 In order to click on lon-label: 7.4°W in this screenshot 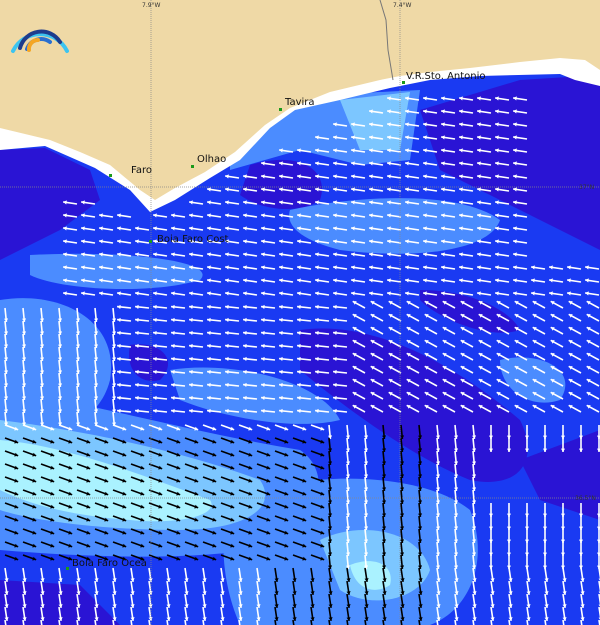, I will do `click(402, 5)`.